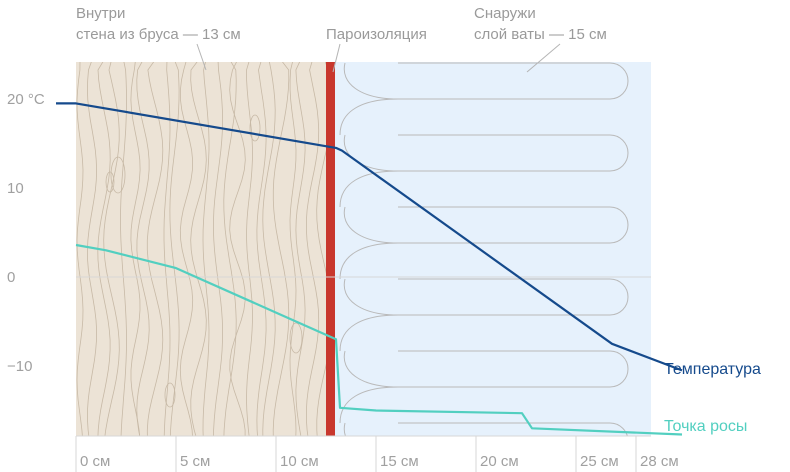 This screenshot has width=790, height=472. I want to click on barrier-leader-line, so click(336, 58).